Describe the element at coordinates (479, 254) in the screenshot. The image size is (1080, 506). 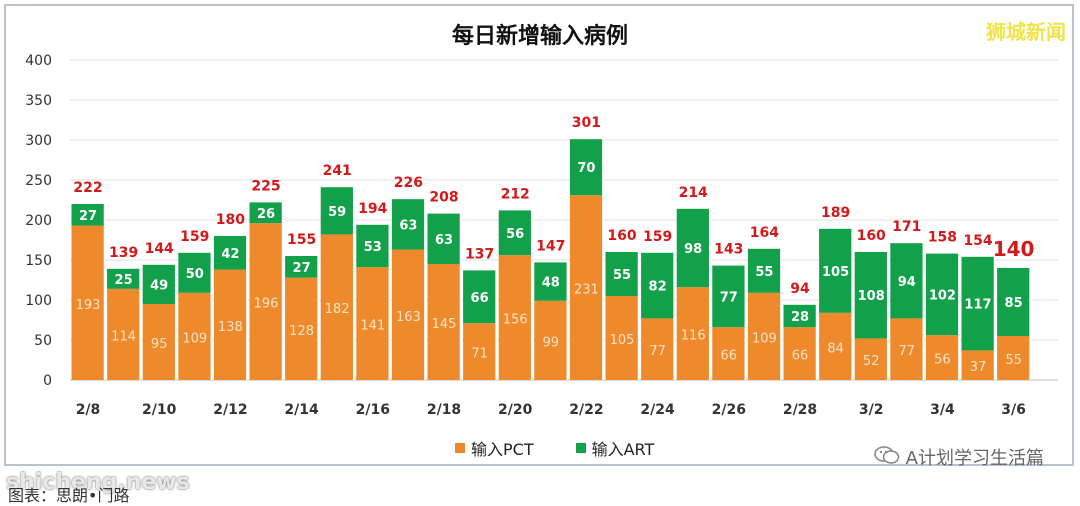
I see `data-label-total: 137` at that location.